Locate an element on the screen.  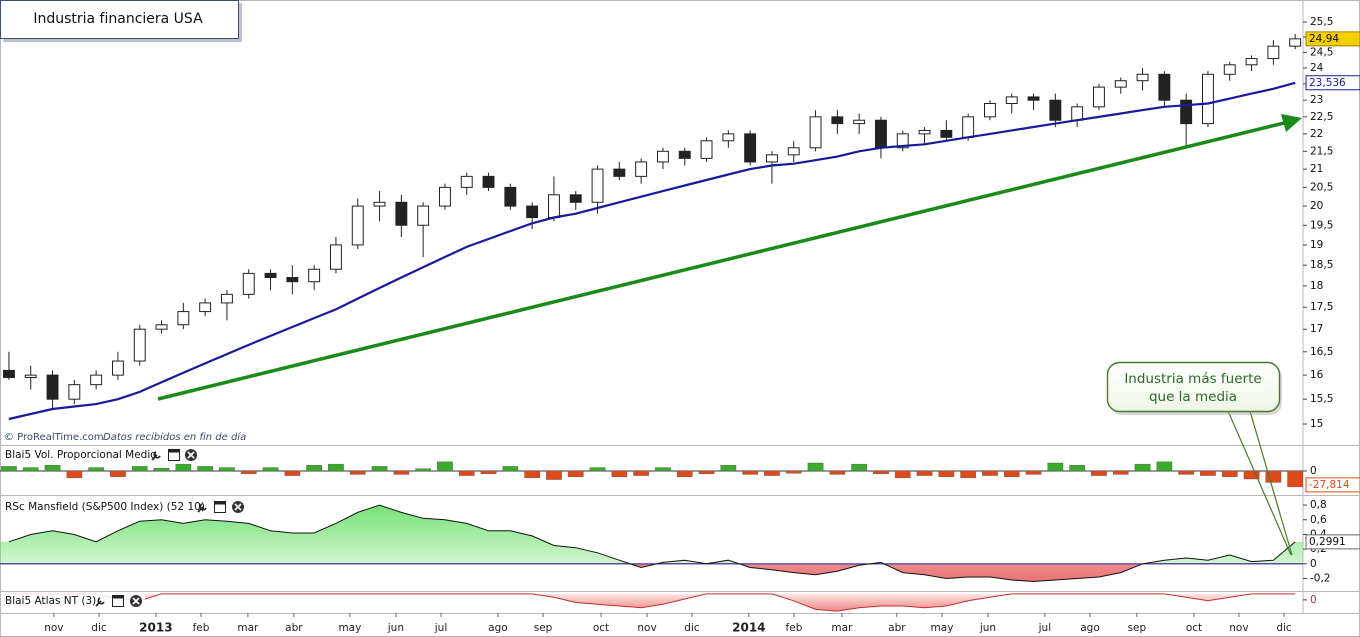
y-tick-label: 24 is located at coordinates (1317, 68).